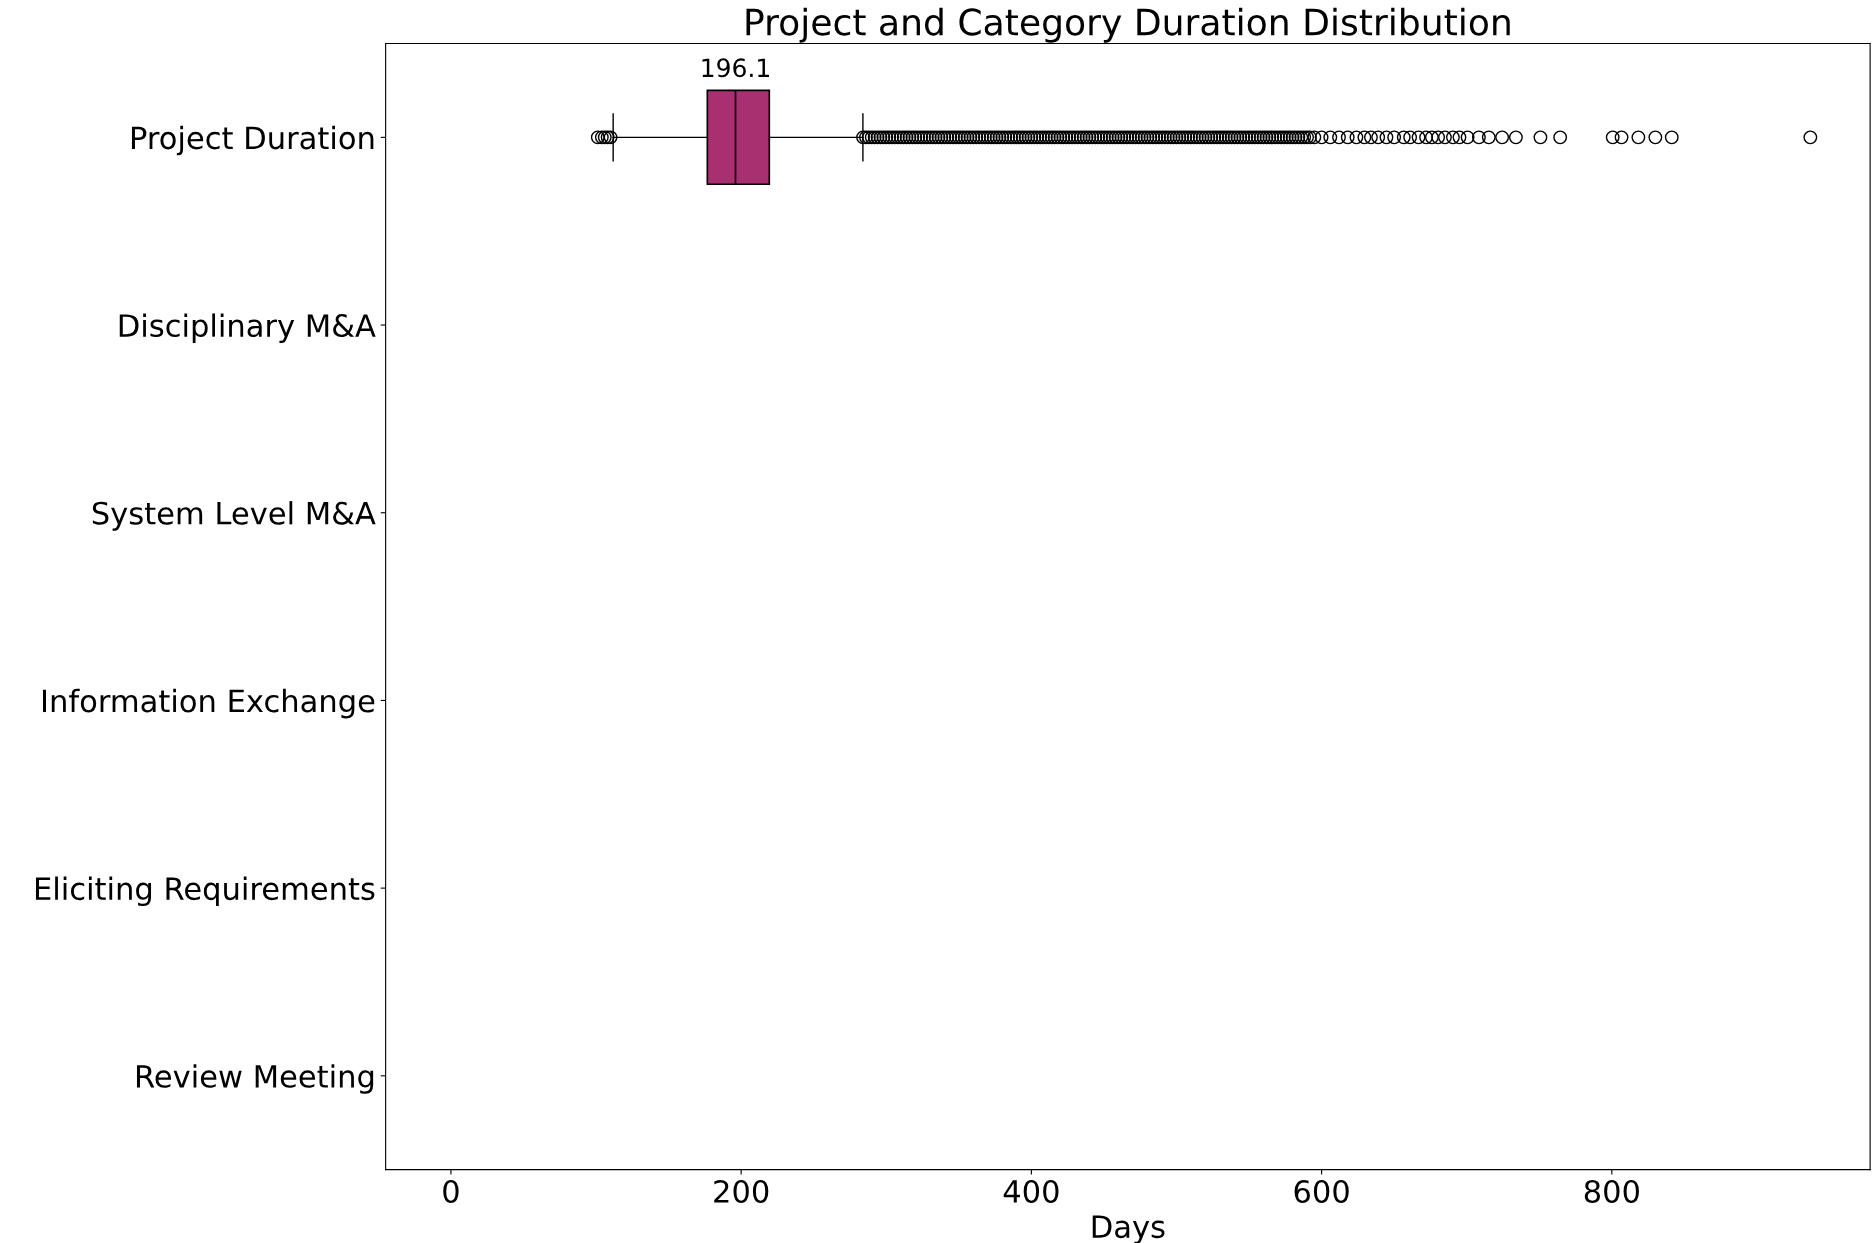 This screenshot has height=1243, width=1872. I want to click on y-tick-label: Information Exchange, so click(209, 703).